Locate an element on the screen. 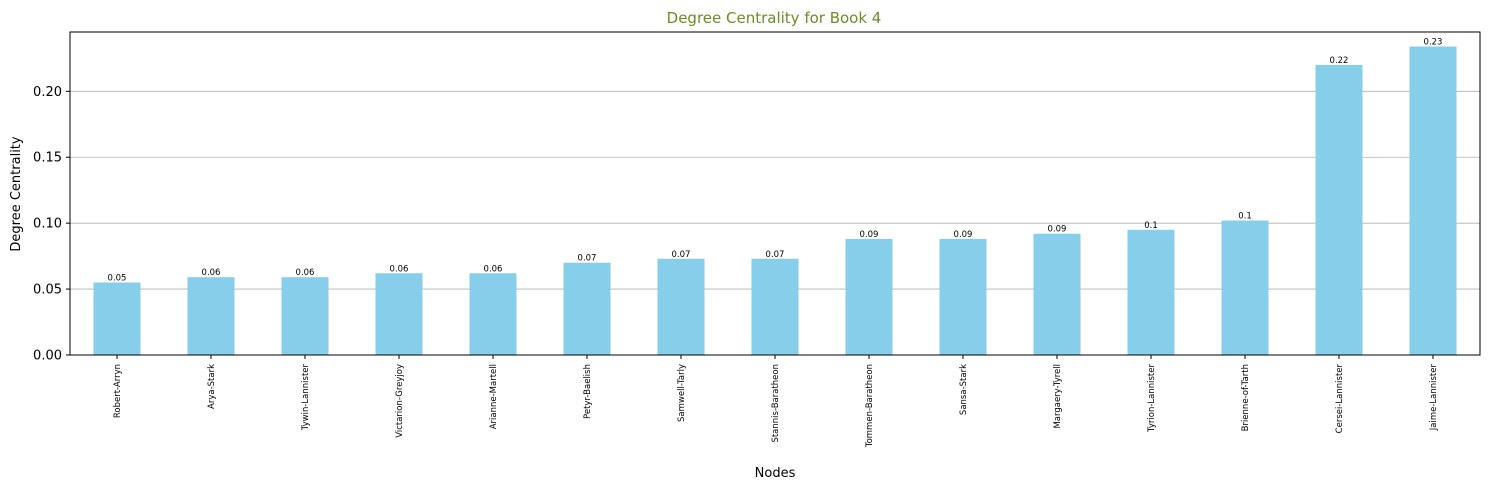 This screenshot has width=1489, height=490. y-tick-label: 0.00 is located at coordinates (47, 356).